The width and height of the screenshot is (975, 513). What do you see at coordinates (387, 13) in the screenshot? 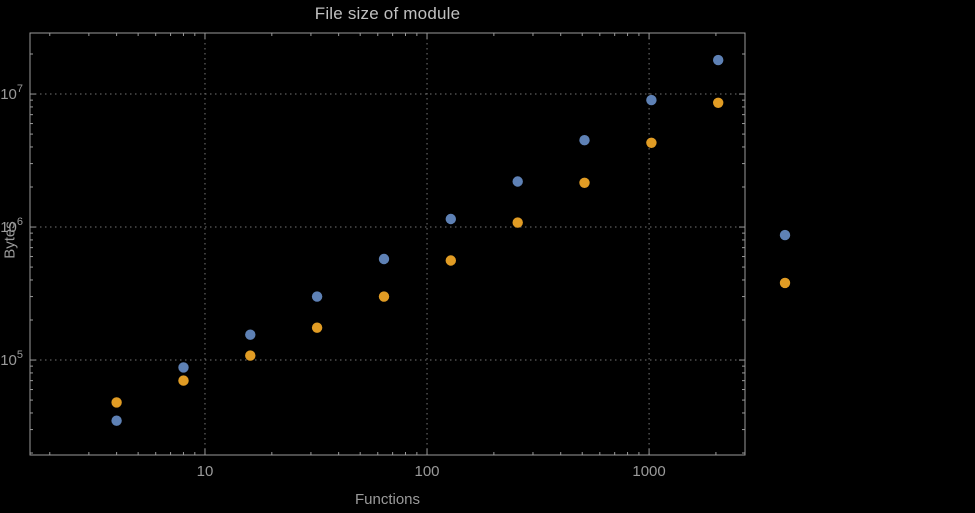
I see `chart-title: File size of module` at bounding box center [387, 13].